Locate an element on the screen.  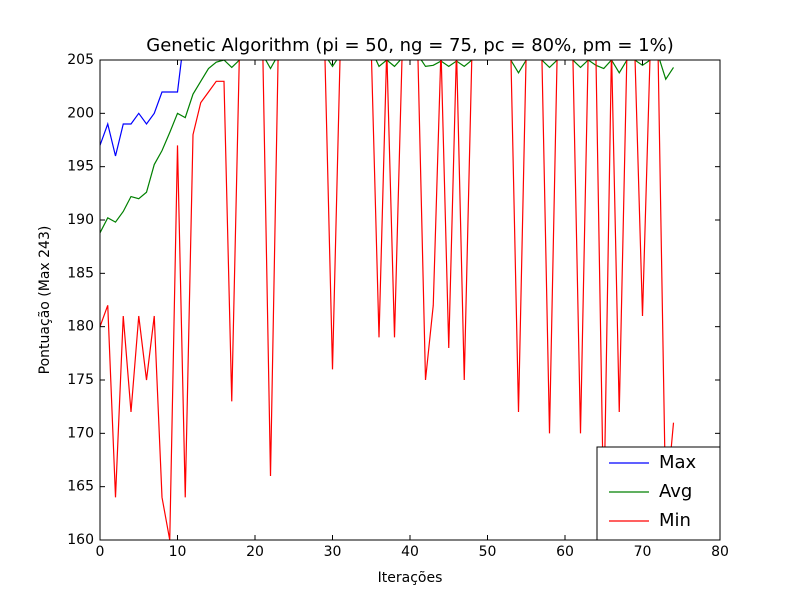
y-tick-label: 160 is located at coordinates (80, 540).